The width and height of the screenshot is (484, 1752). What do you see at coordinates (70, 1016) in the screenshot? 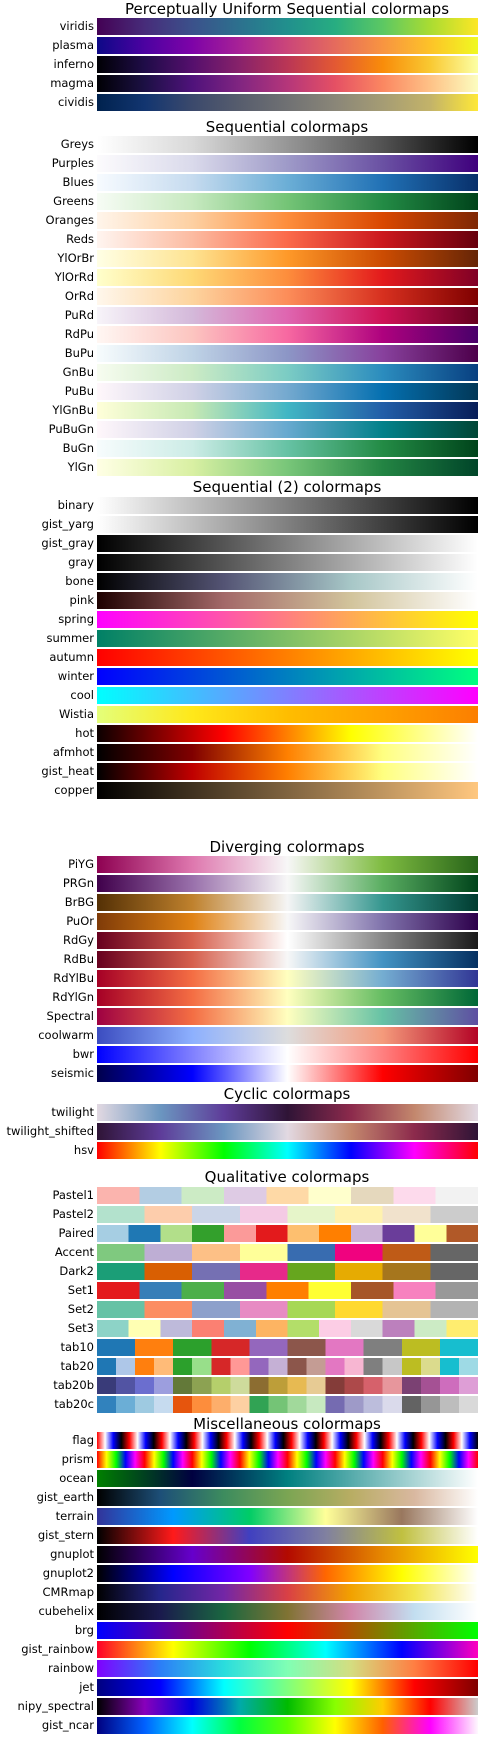
I see `colormap-label: Spectral` at bounding box center [70, 1016].